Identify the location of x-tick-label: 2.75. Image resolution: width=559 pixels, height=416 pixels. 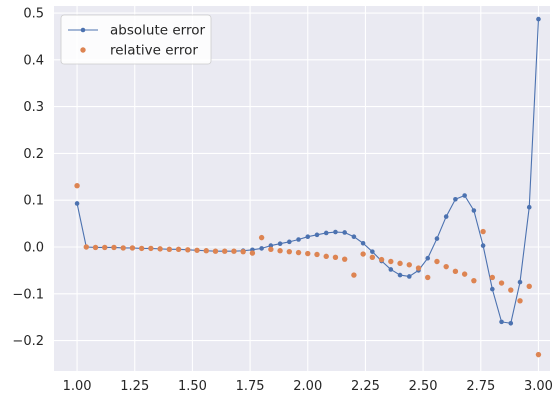
(480, 386).